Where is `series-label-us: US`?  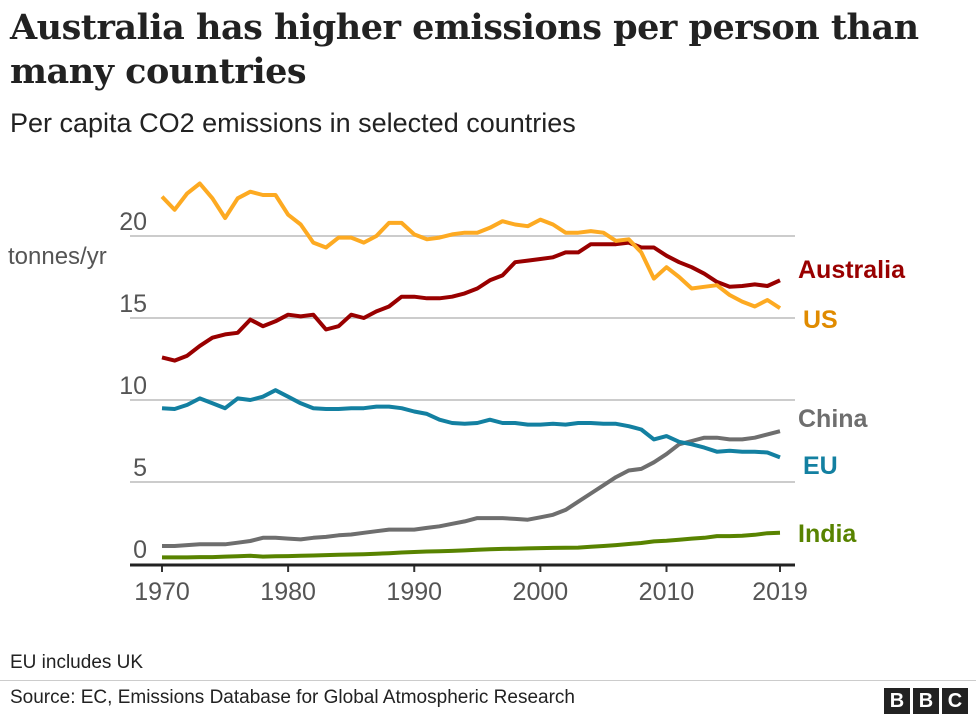 series-label-us: US is located at coordinates (820, 320).